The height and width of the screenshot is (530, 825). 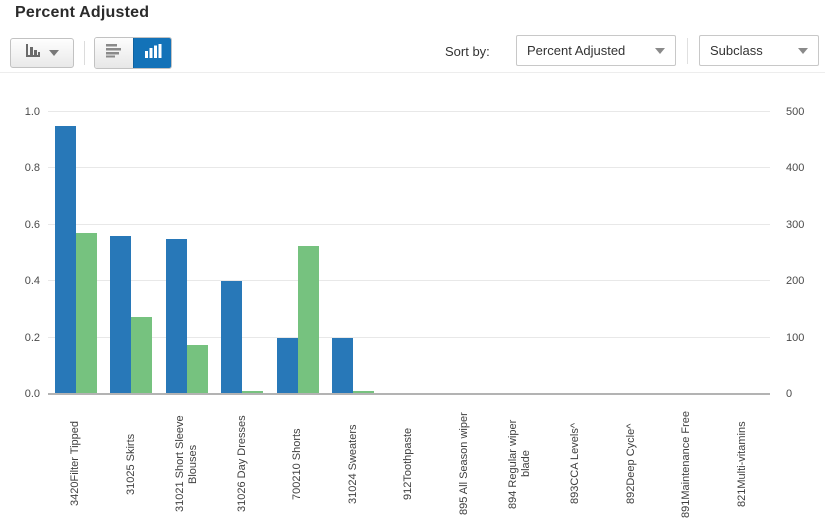 I want to click on x-axis-label-cell: 892Deep Cycle^, so click(x=631, y=464).